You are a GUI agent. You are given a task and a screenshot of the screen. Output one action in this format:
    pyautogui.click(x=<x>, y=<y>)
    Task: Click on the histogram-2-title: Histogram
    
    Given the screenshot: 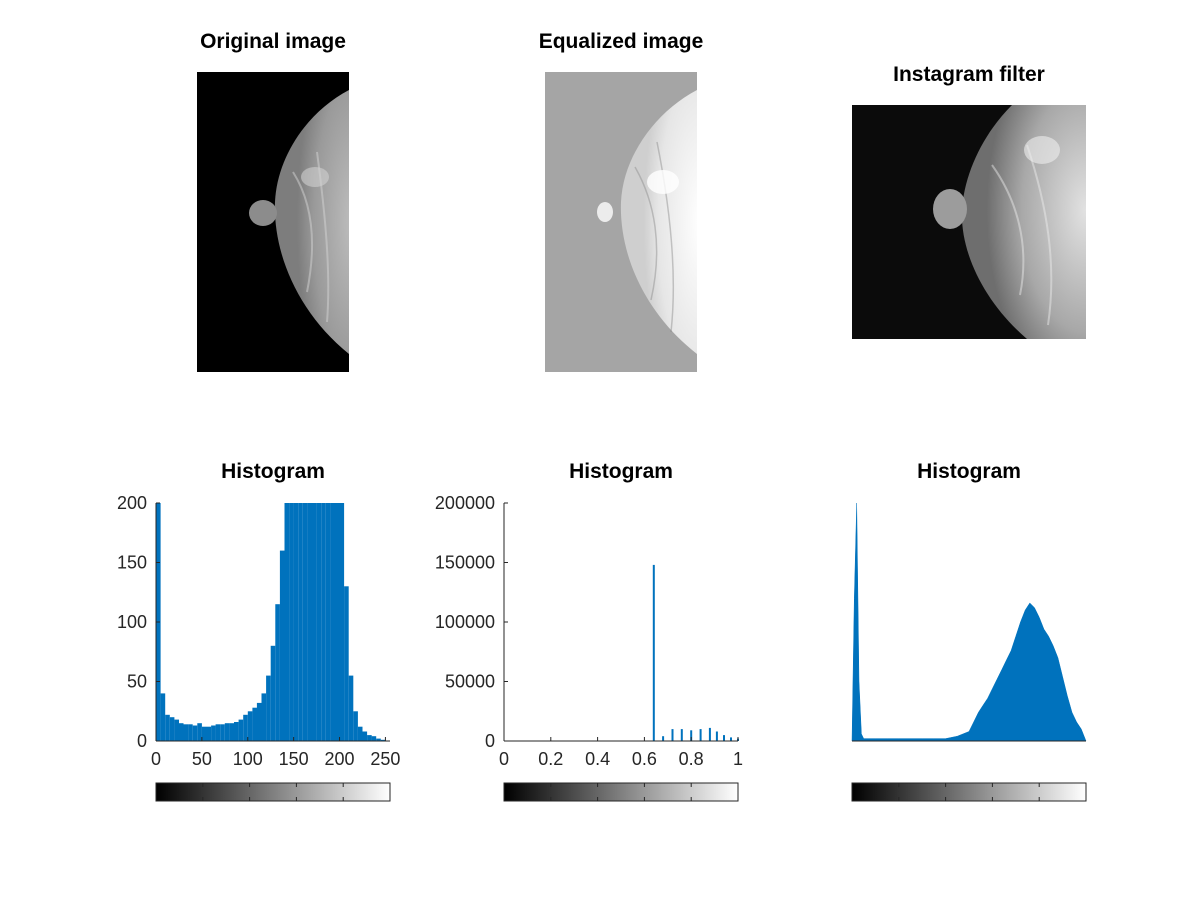 What is the action you would take?
    pyautogui.click(x=621, y=471)
    